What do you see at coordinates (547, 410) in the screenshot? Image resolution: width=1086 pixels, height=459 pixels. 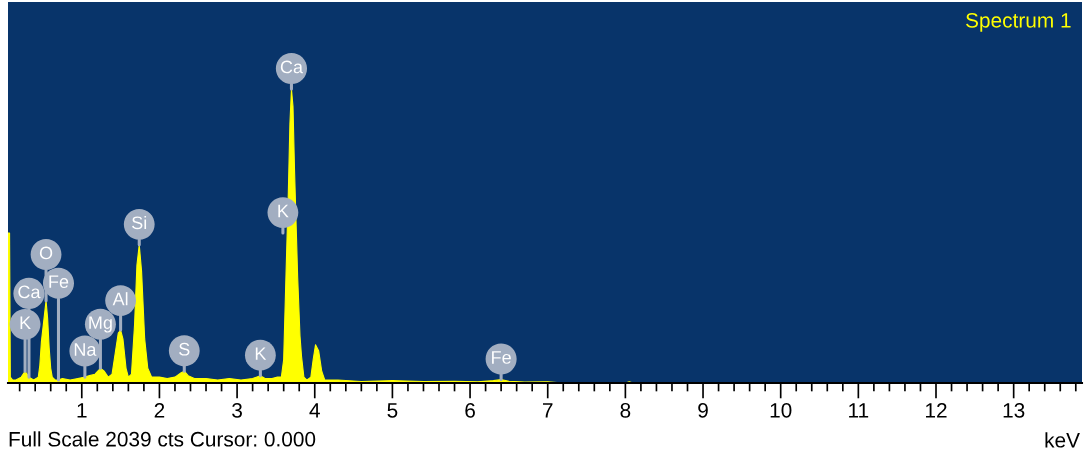 I see `x-tick-label: 7` at bounding box center [547, 410].